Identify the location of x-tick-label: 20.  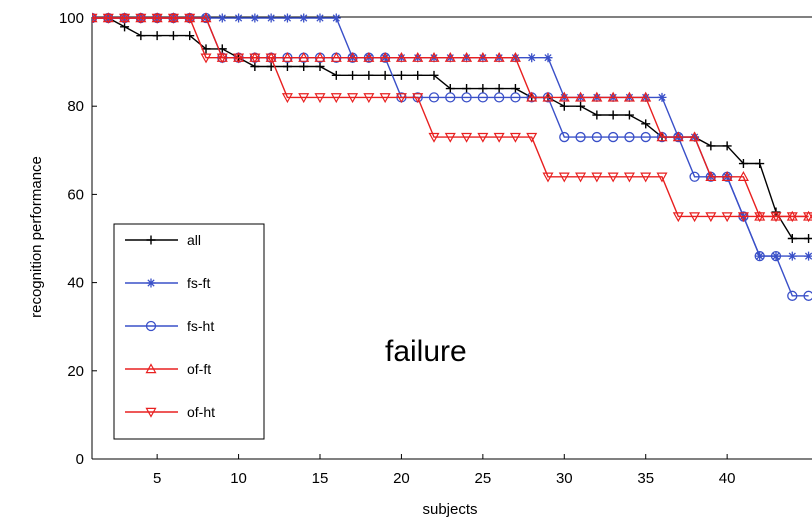
(401, 478).